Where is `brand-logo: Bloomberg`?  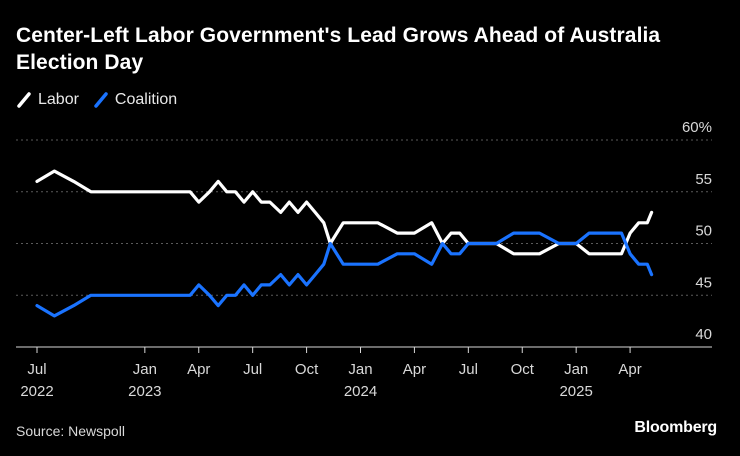 brand-logo: Bloomberg is located at coordinates (675, 427).